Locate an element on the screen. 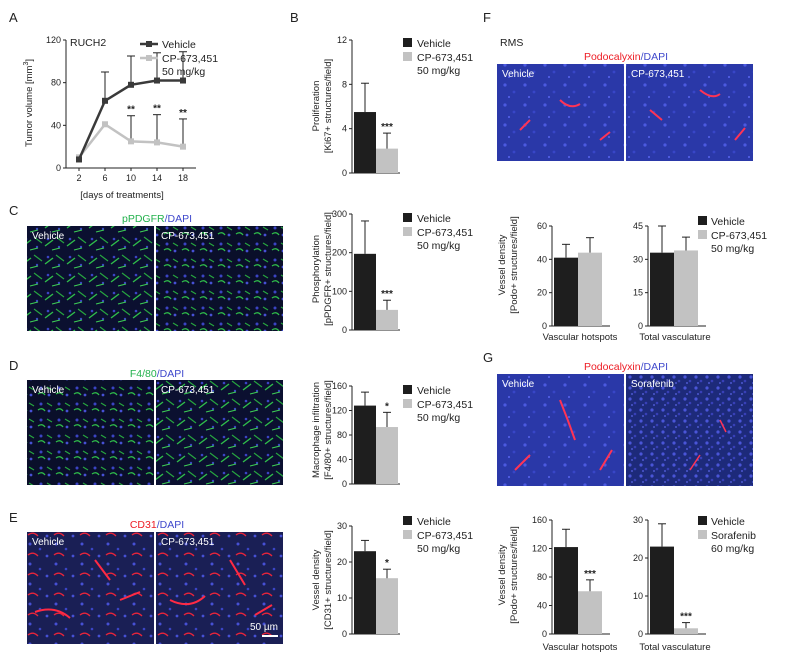  panel-c-legend: Vehicle CP-673,451 50 mg/kg is located at coordinates (438, 232).